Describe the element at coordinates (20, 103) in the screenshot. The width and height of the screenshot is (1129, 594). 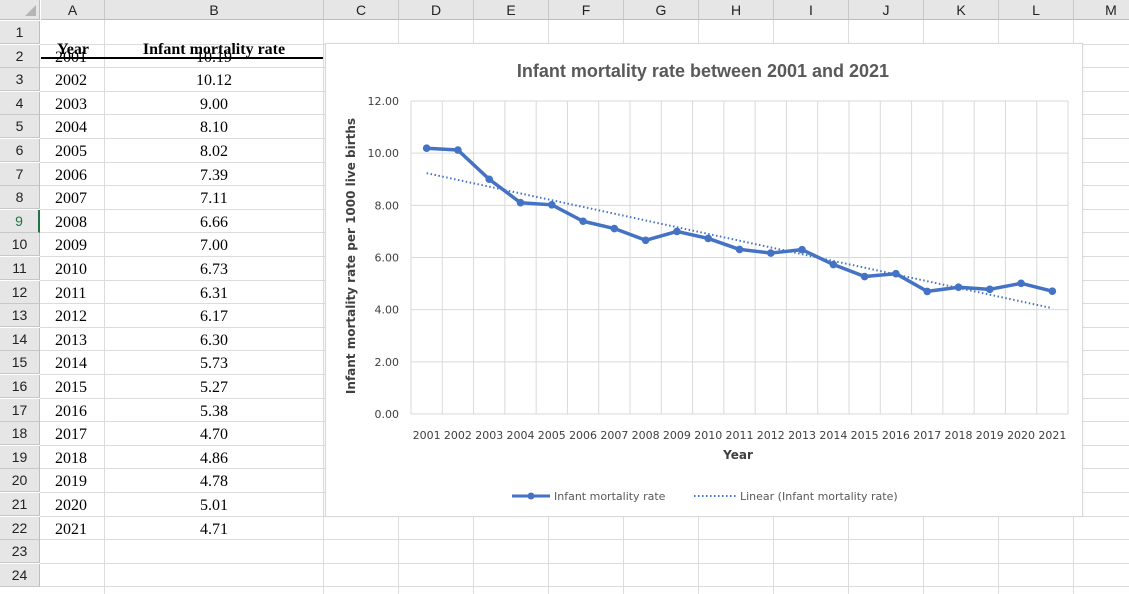
I see `row-header-4: 4` at that location.